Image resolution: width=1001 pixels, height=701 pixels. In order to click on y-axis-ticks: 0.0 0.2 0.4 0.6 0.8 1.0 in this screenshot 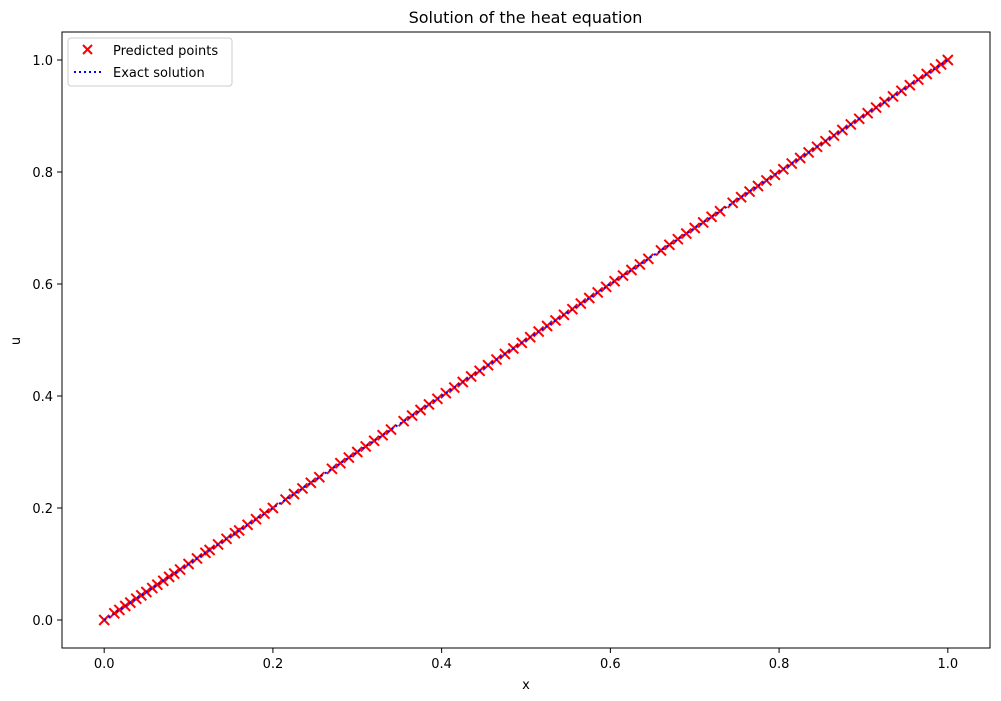, I will do `click(47, 341)`.